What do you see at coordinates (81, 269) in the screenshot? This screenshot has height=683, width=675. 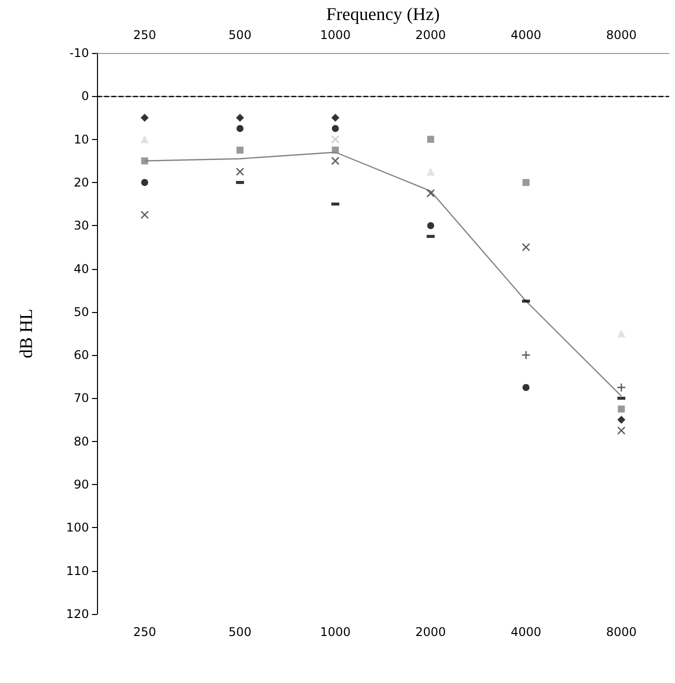 I see `y-tick-label: 40` at bounding box center [81, 269].